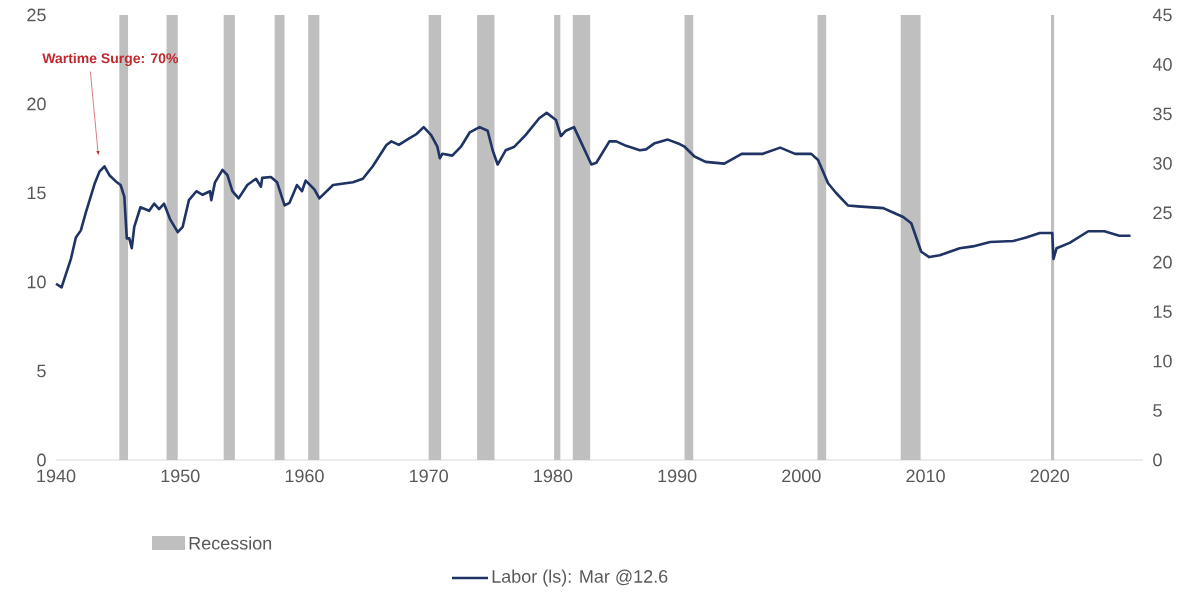 The width and height of the screenshot is (1200, 600). Describe the element at coordinates (36, 104) in the screenshot. I see `y-tick-label: 20` at that location.